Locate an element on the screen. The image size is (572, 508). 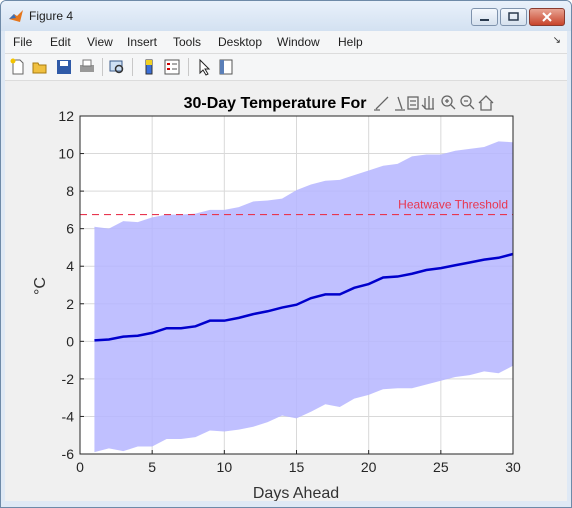
x-tick-label: 30 is located at coordinates (513, 467).